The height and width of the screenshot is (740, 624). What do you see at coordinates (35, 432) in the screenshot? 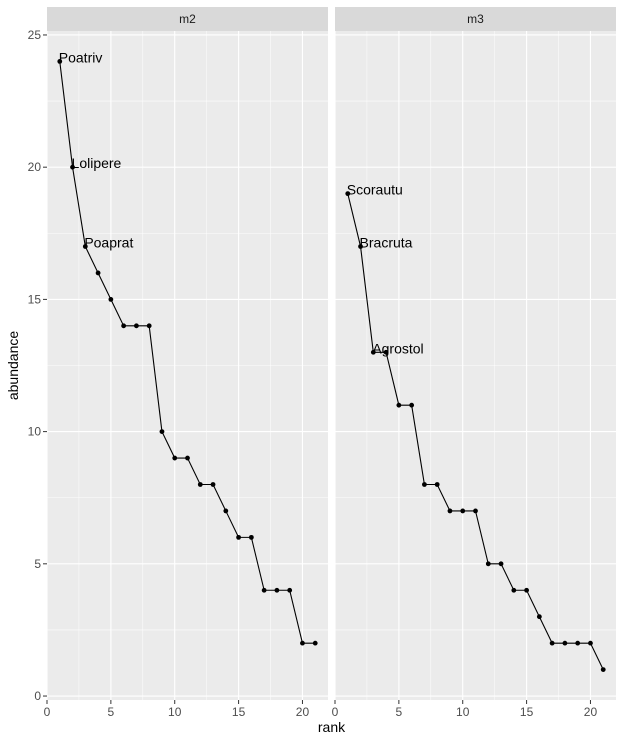
I see `y-tick-label: 10` at bounding box center [35, 432].